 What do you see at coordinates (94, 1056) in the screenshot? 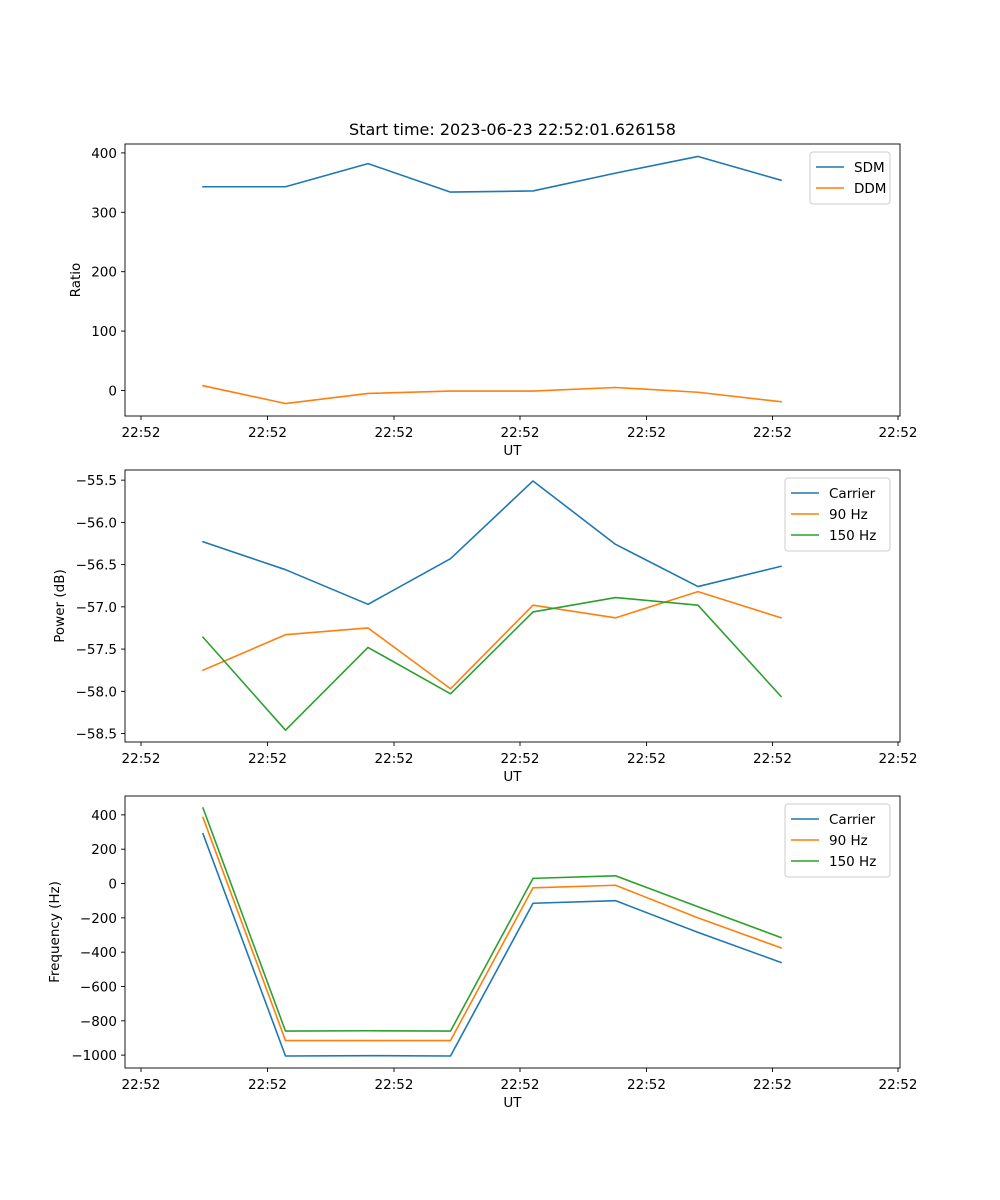
I see `y-tick-label: −1000` at bounding box center [94, 1056].